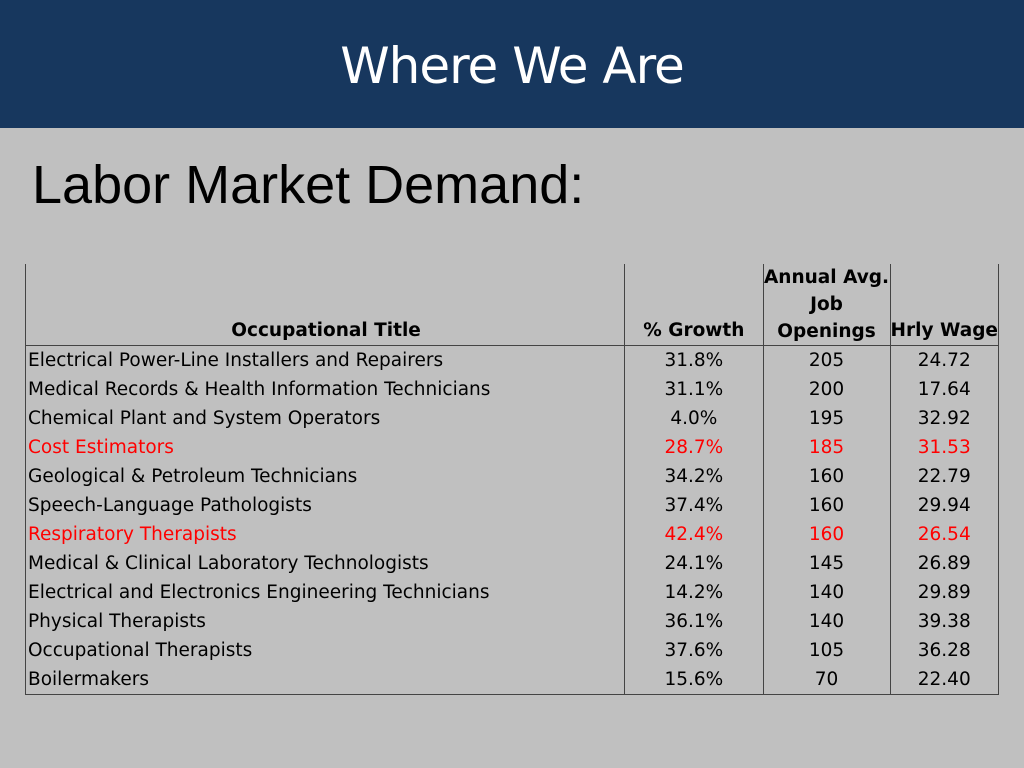 Image resolution: width=1024 pixels, height=768 pixels. Describe the element at coordinates (324, 476) in the screenshot. I see `cell-occupational-title: Geological & Petroleum Technicians` at that location.